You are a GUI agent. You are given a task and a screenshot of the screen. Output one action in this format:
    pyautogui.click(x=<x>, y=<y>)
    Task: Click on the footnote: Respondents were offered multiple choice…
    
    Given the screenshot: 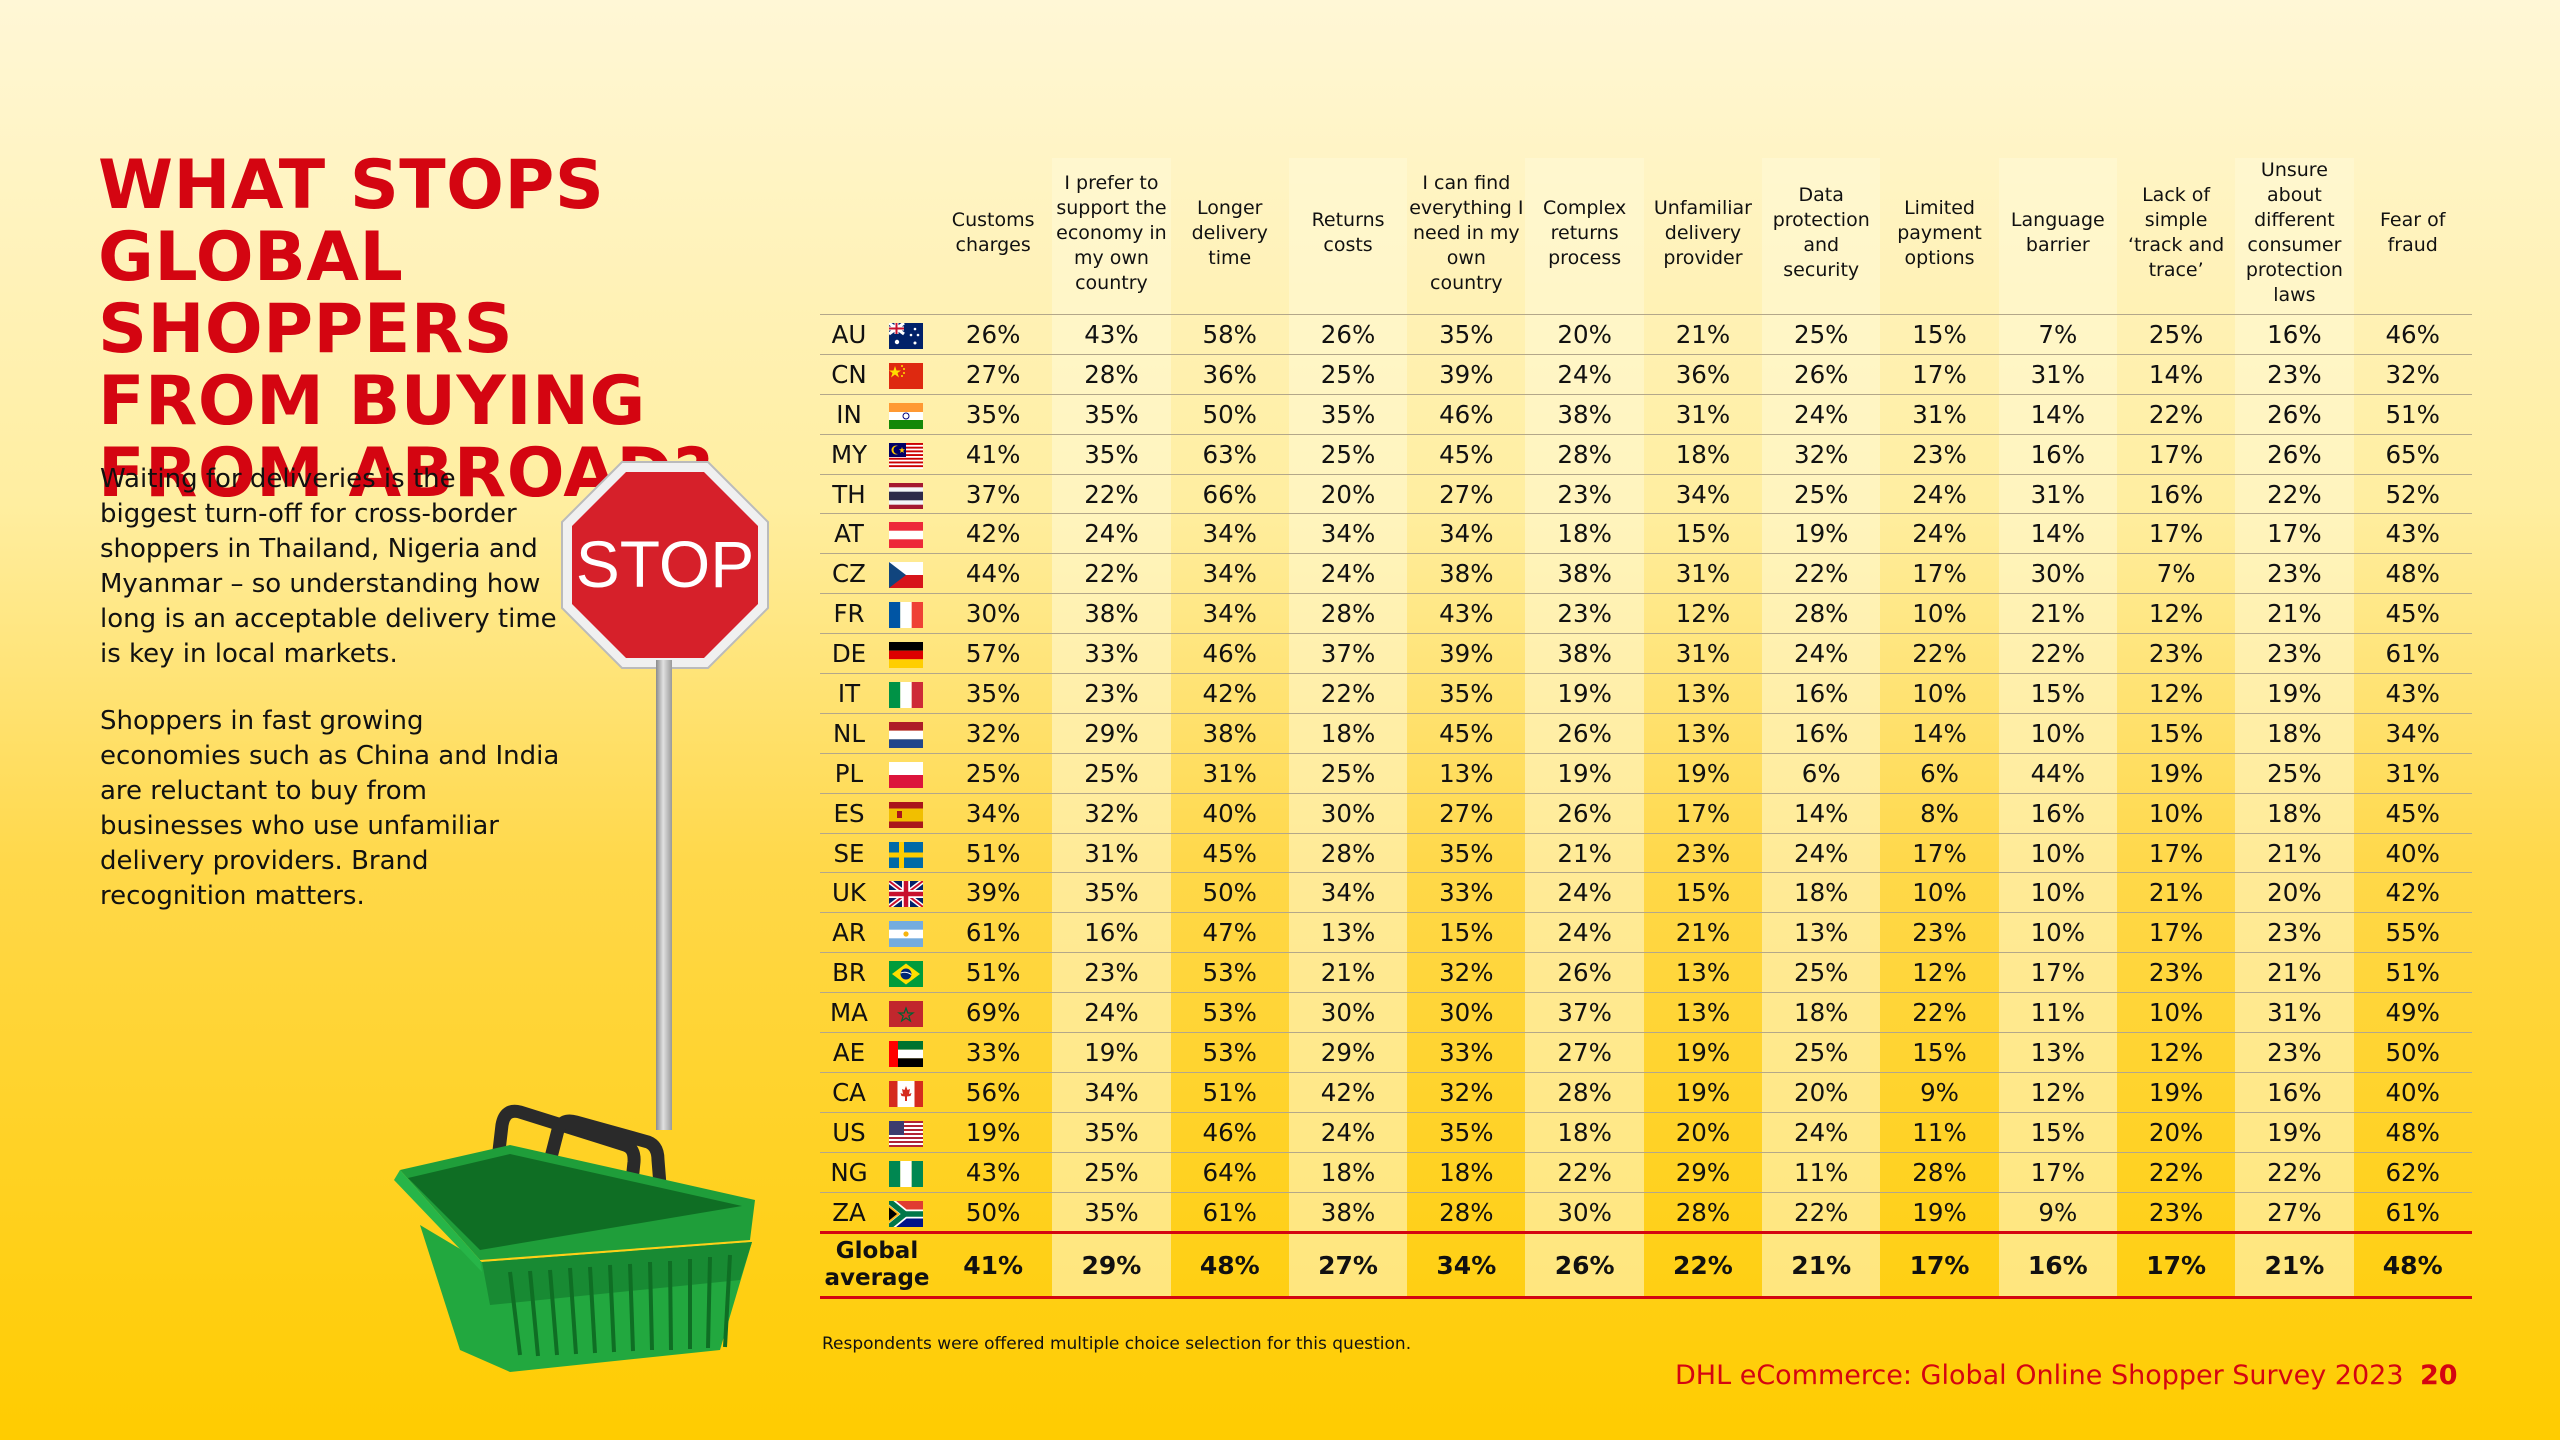 What is the action you would take?
    pyautogui.click(x=1117, y=1344)
    